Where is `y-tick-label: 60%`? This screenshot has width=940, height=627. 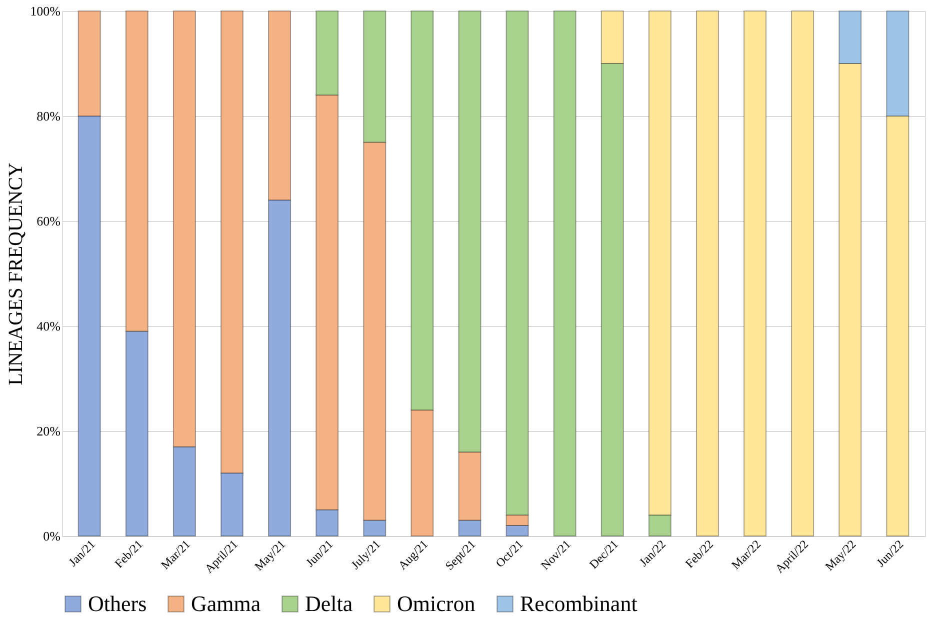 y-tick-label: 60% is located at coordinates (48, 221).